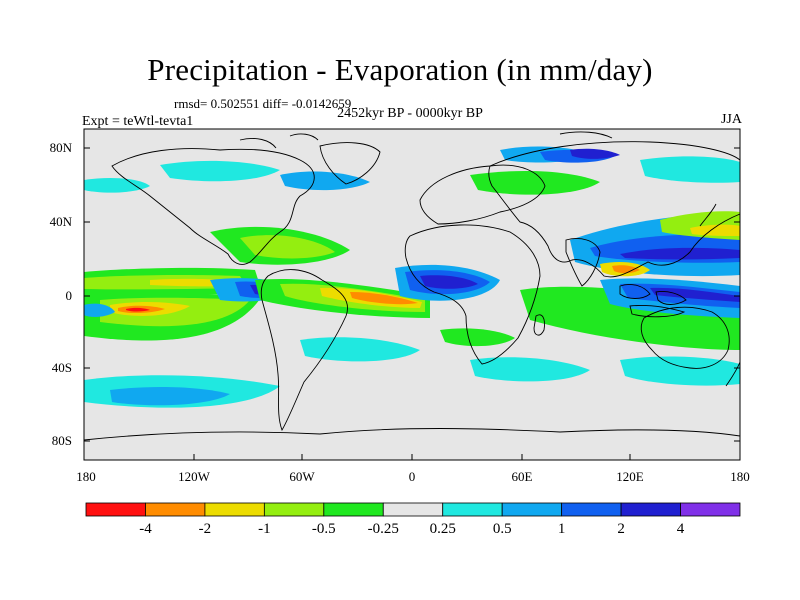  Describe the element at coordinates (263, 103) in the screenshot. I see `rmsd-diff-stats: rmsd= 0.502551 diff= -0.0142659` at that location.